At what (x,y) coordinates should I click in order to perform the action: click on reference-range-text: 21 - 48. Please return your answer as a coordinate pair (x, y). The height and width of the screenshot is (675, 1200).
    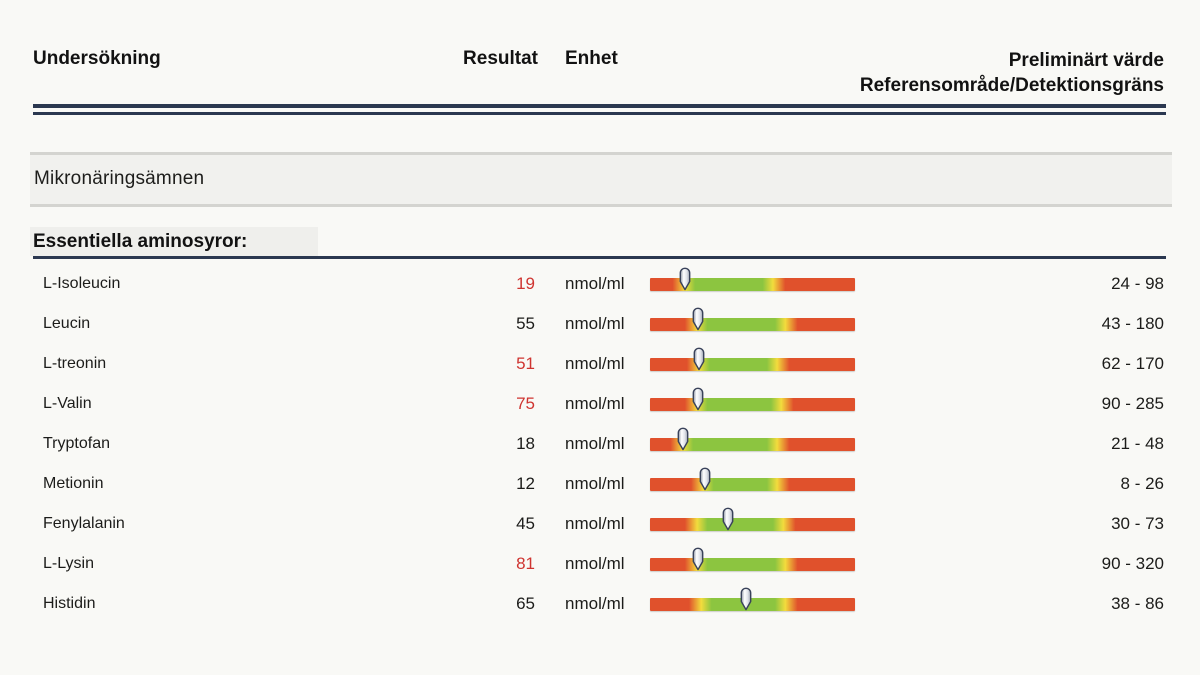
    Looking at the image, I should click on (1137, 443).